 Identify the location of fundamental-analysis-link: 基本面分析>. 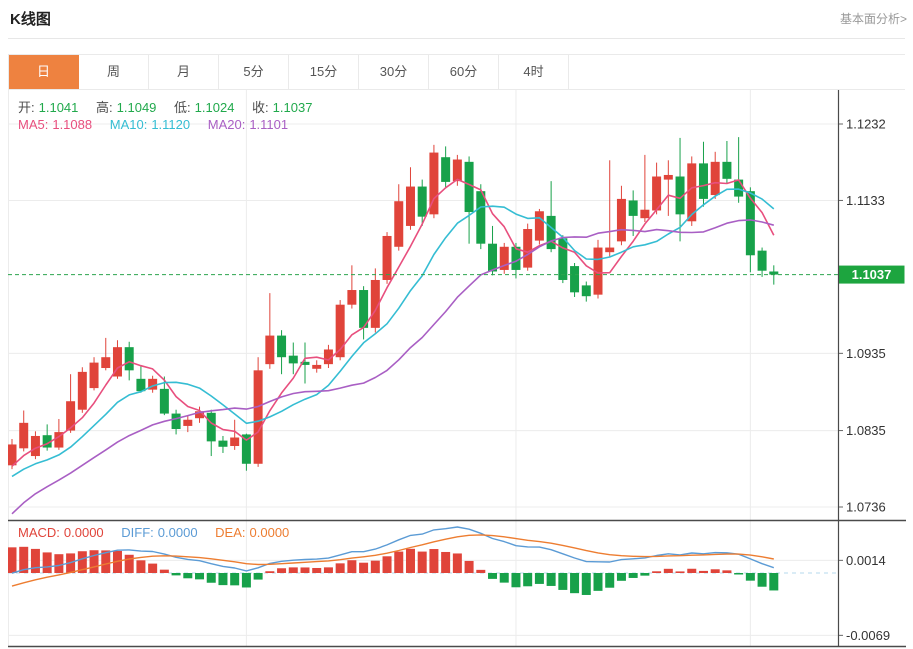
(873, 19).